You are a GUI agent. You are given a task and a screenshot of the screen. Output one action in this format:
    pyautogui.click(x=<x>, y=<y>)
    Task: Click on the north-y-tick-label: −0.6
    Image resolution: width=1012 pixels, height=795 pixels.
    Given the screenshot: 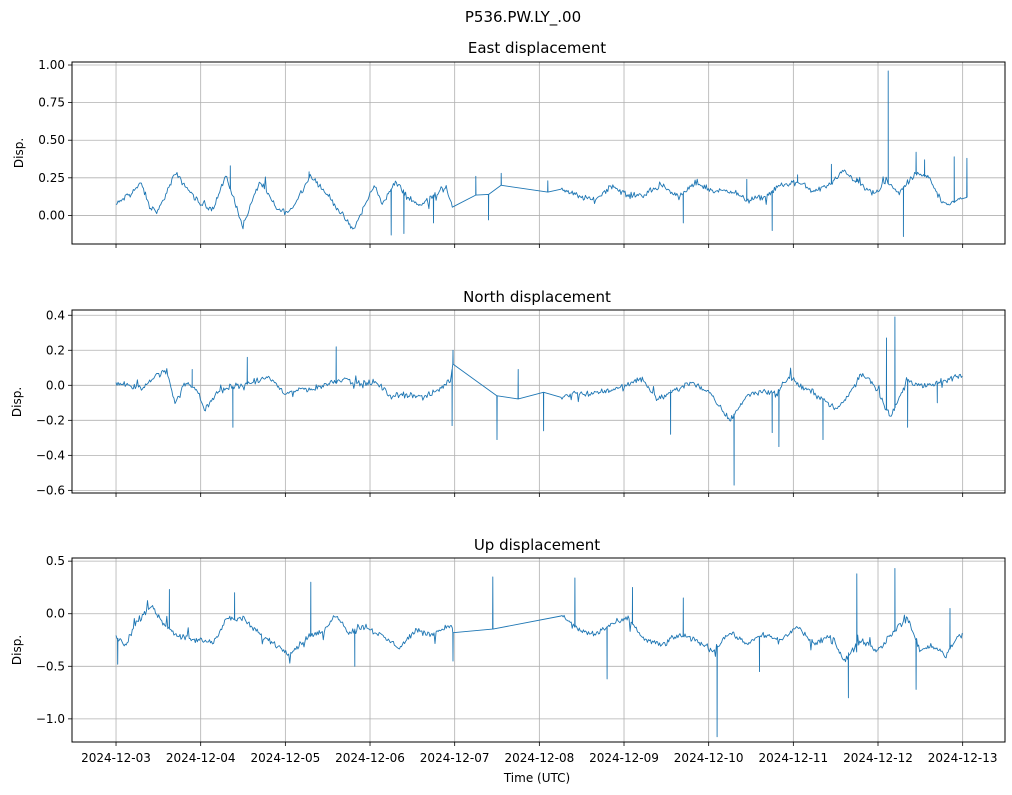 What is the action you would take?
    pyautogui.click(x=50, y=490)
    